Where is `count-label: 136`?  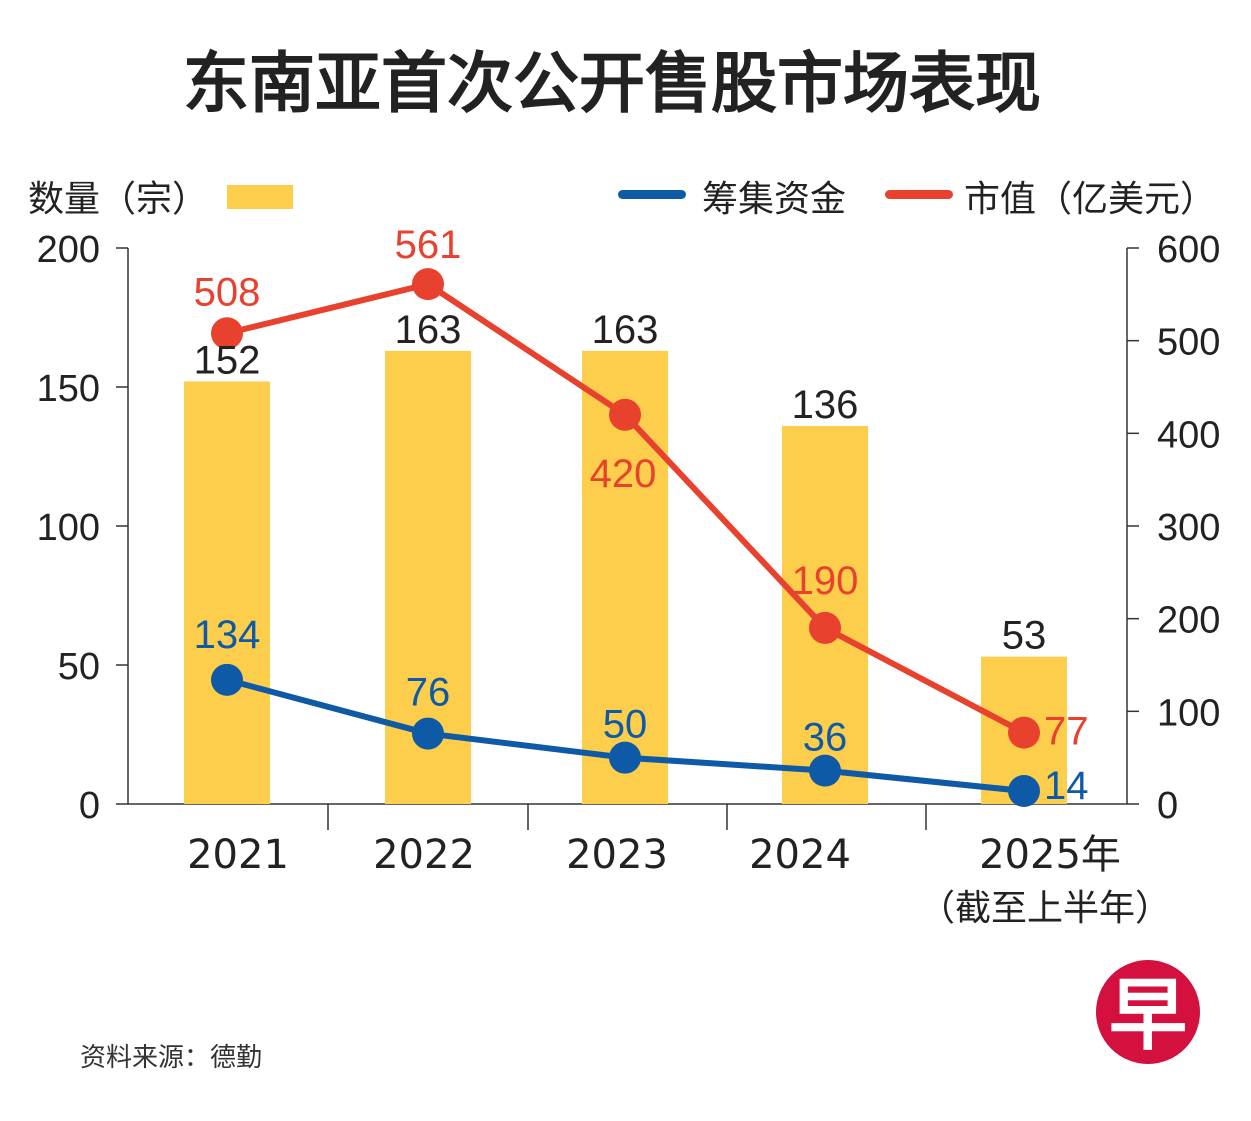 count-label: 136 is located at coordinates (825, 405).